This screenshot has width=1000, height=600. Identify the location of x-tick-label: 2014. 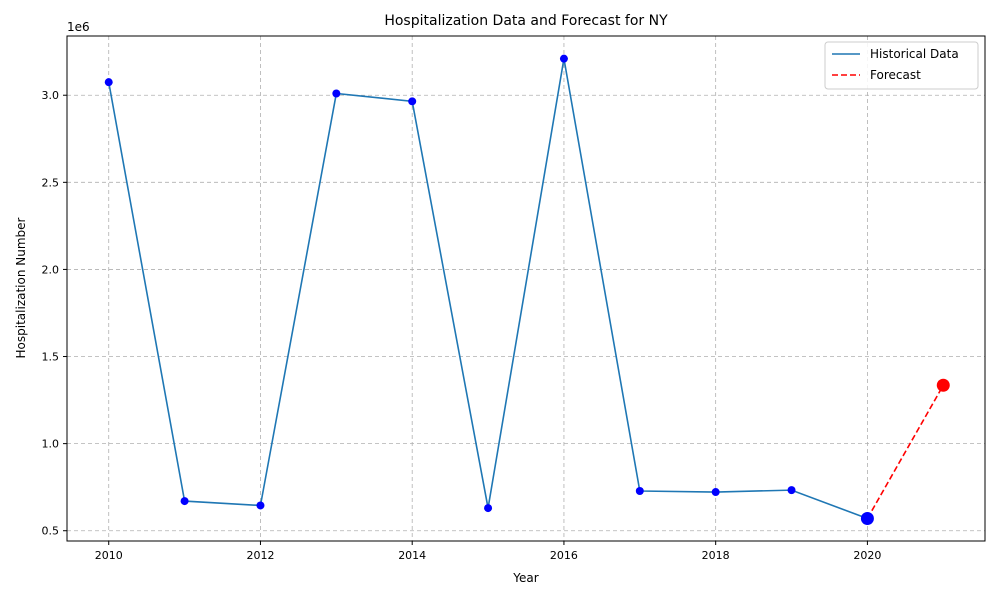
(412, 555).